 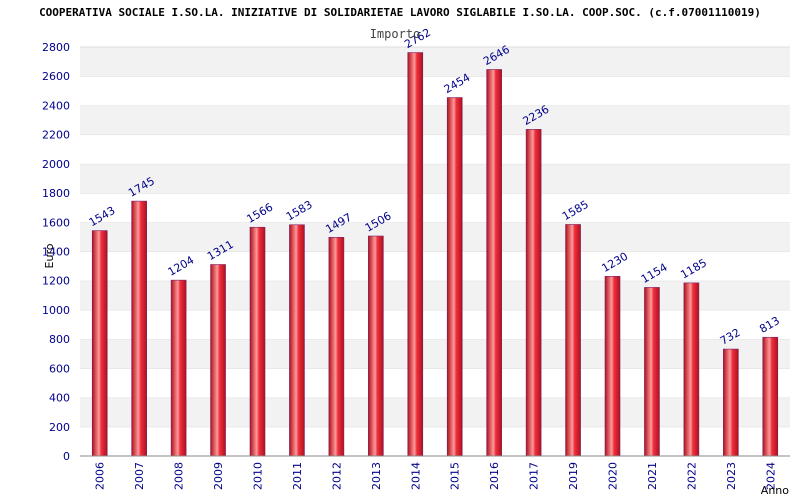 What do you see at coordinates (179, 476) in the screenshot?
I see `x-tick-label: 2008` at bounding box center [179, 476].